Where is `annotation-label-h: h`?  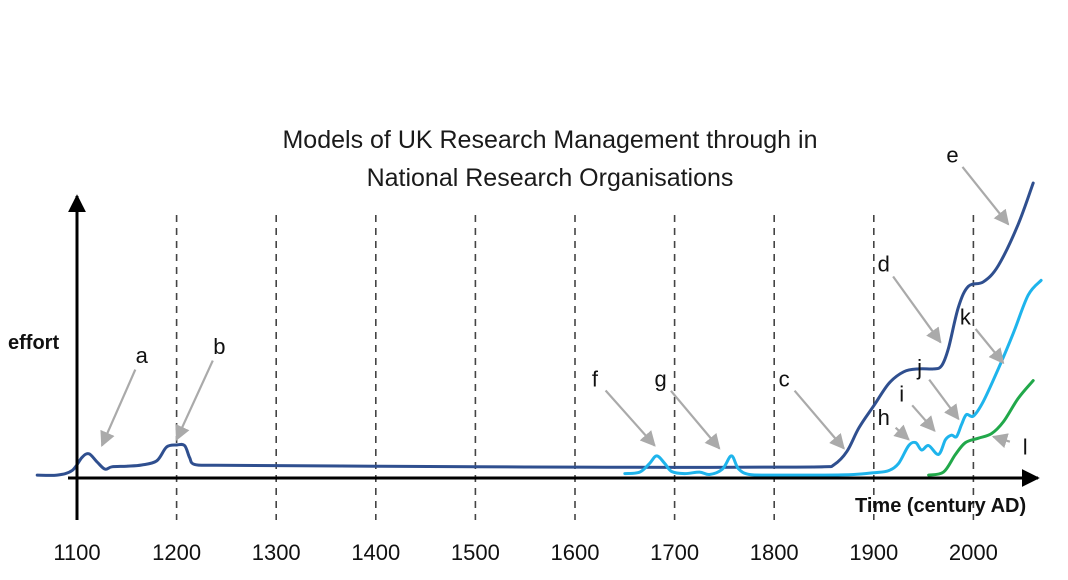 annotation-label-h: h is located at coordinates (884, 417).